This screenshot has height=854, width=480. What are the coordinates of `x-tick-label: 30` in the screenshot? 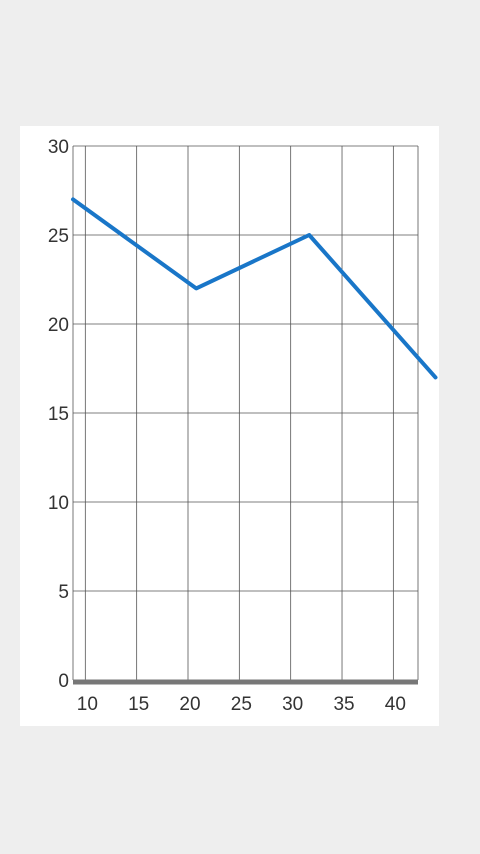 It's located at (292, 704).